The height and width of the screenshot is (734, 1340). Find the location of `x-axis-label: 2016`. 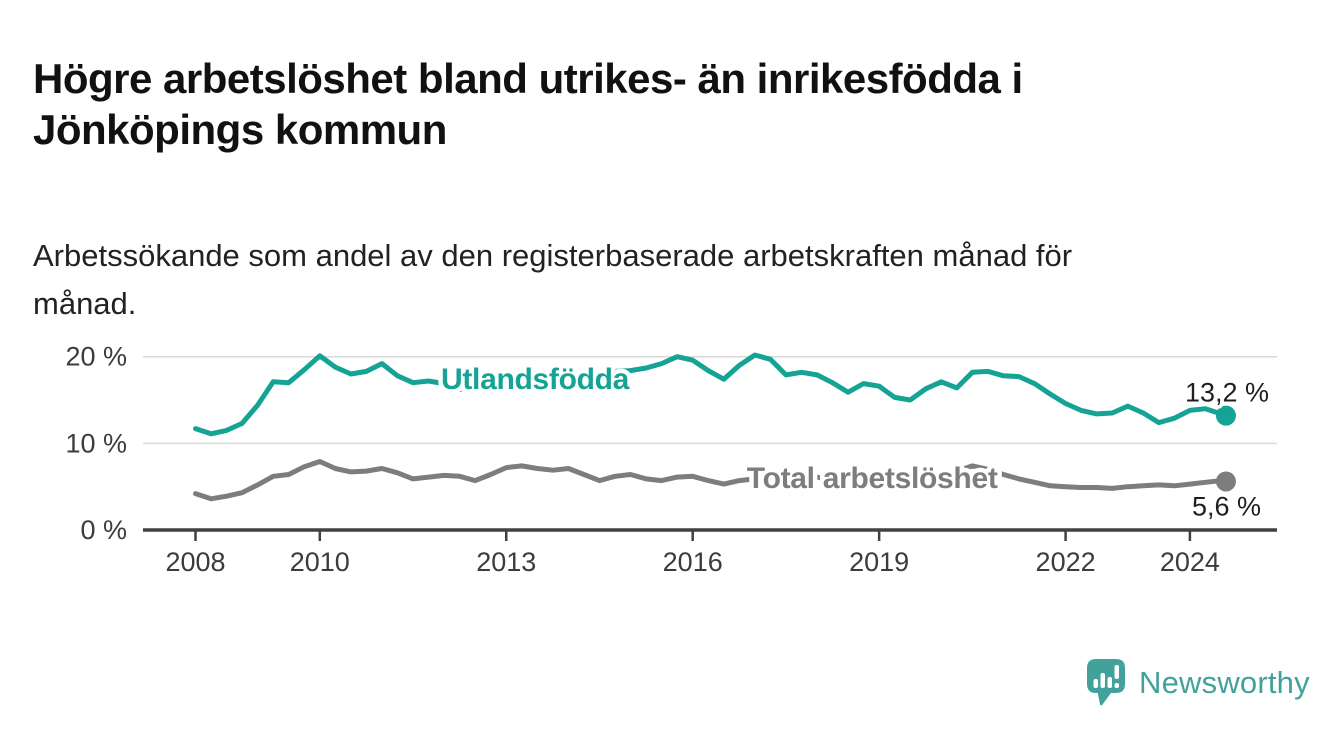

x-axis-label: 2016 is located at coordinates (693, 562).